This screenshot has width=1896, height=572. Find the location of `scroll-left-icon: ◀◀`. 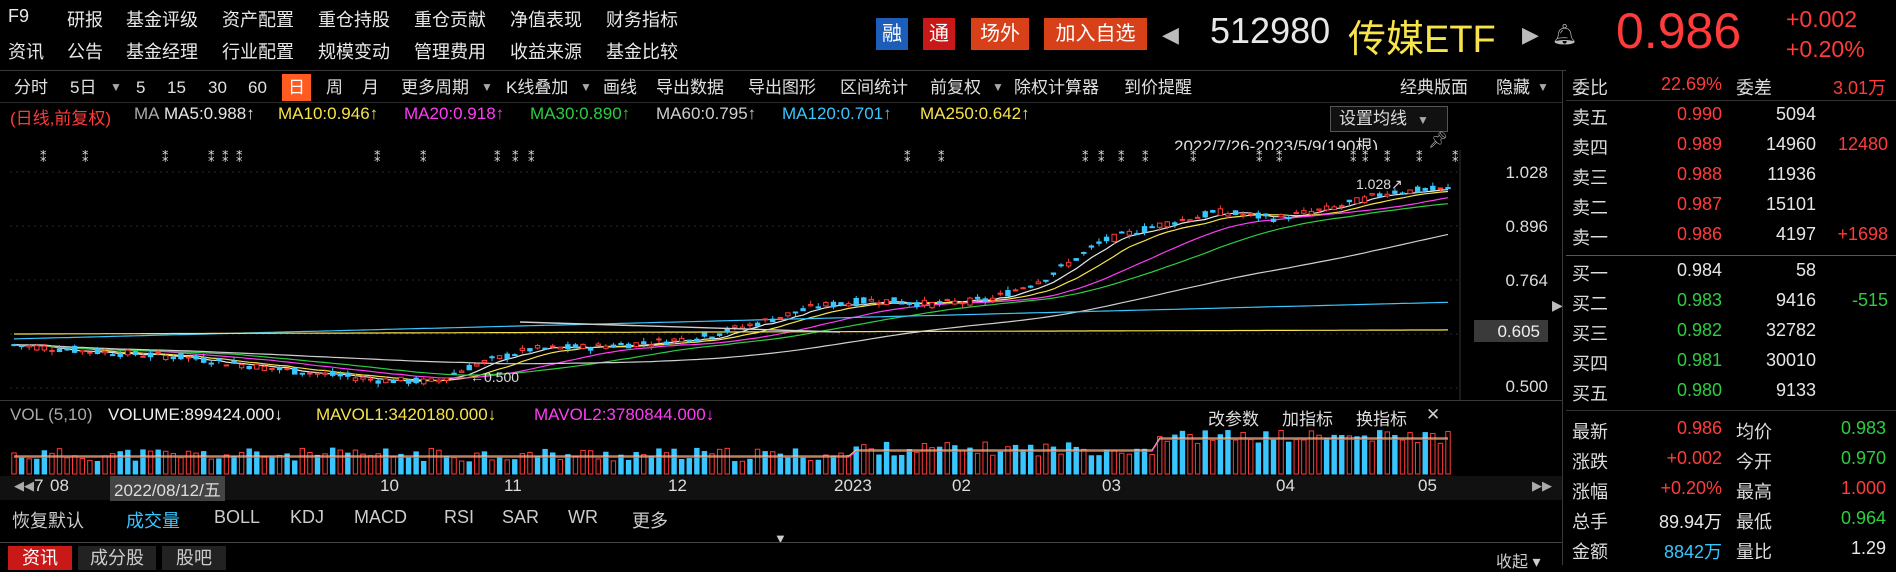

scroll-left-icon: ◀◀ is located at coordinates (24, 485).